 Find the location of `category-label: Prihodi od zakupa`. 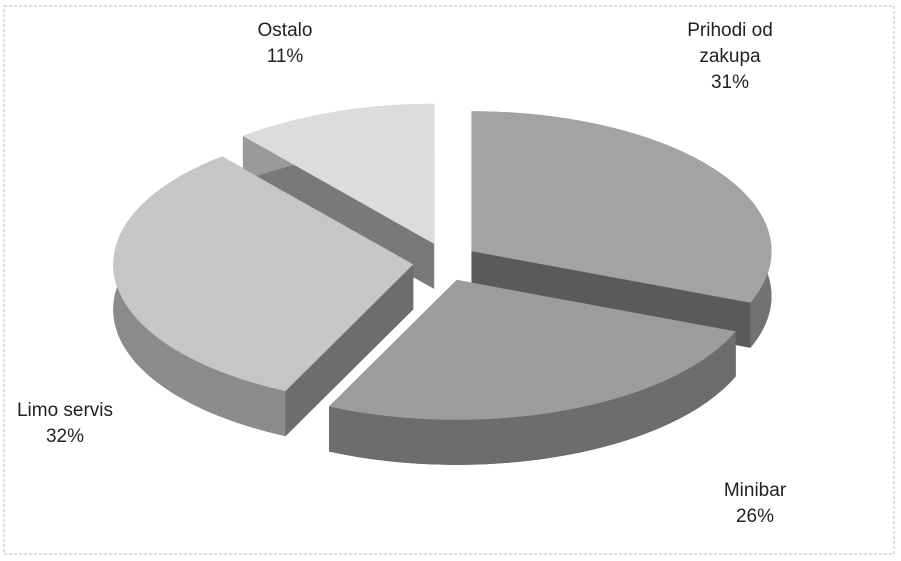

category-label: Prihodi od zakupa is located at coordinates (730, 43).